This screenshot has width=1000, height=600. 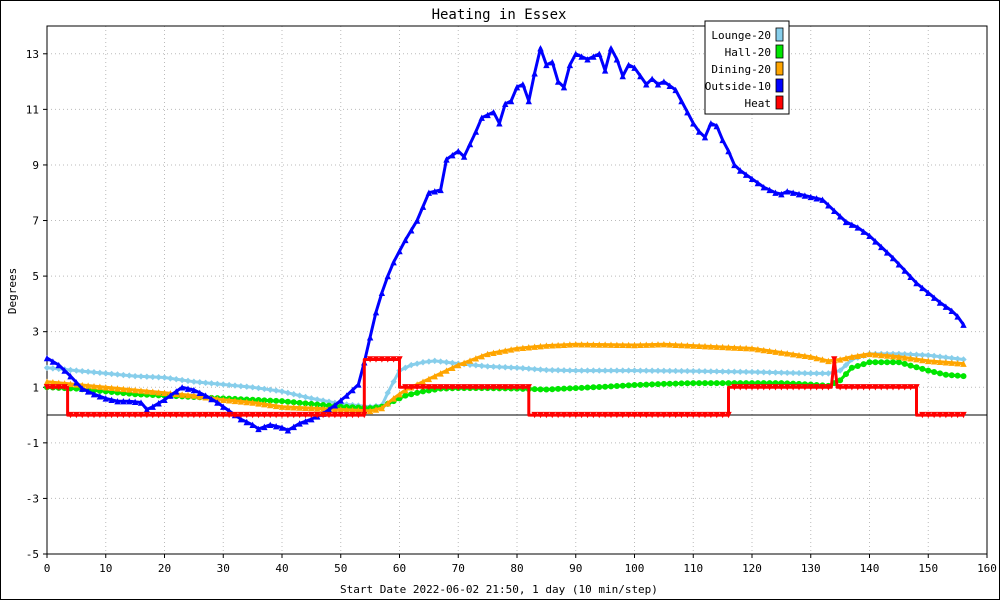 I want to click on legend-swatch-heat, so click(x=779, y=102).